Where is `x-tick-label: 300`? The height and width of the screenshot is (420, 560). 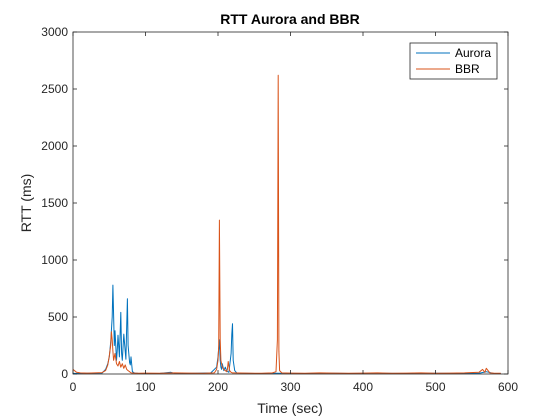 x-tick-label: 300 is located at coordinates (290, 387).